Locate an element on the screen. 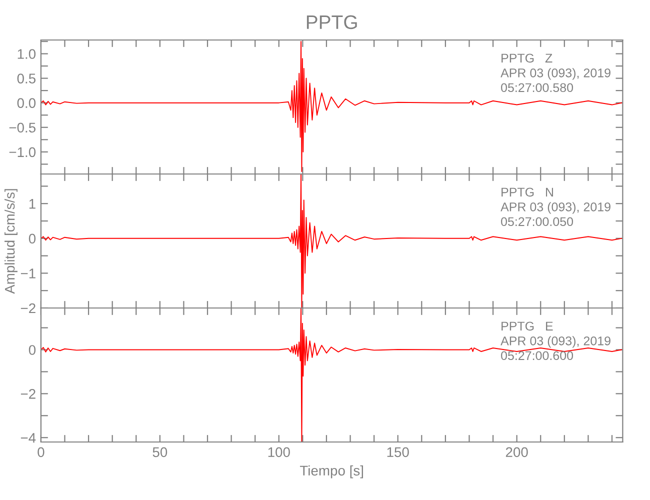 Image resolution: width=650 pixels, height=500 pixels. y-tick-label: 0.0 is located at coordinates (26, 103).